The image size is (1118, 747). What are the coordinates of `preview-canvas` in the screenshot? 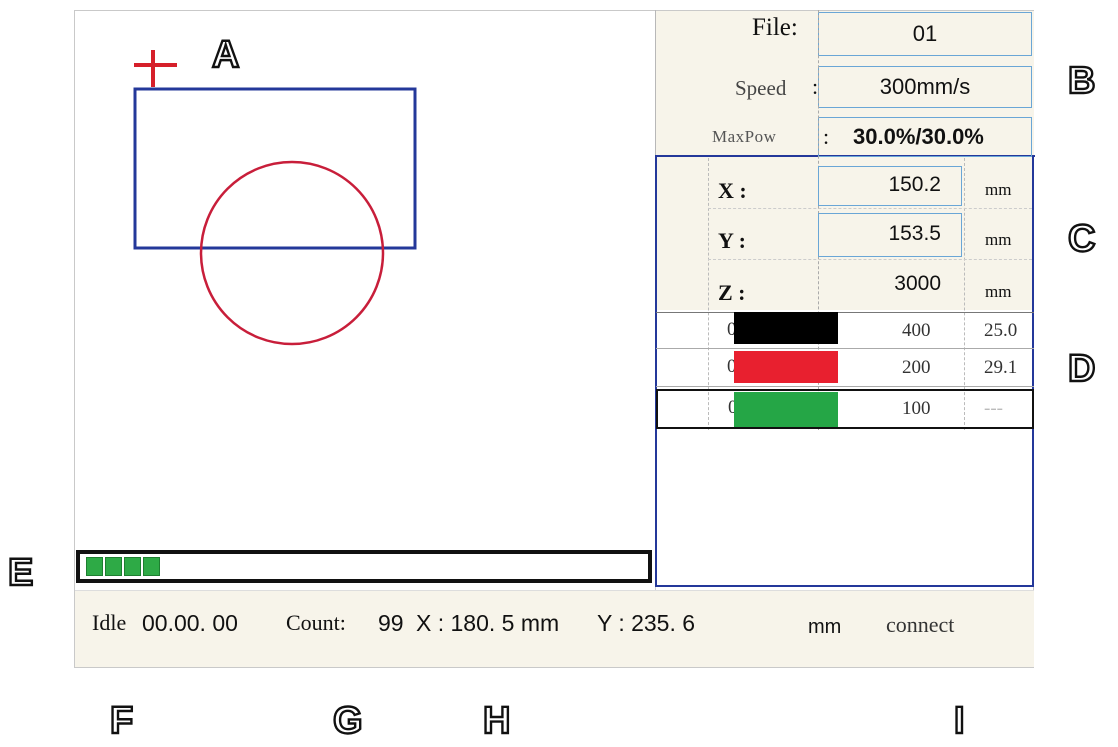 It's located at (275, 198).